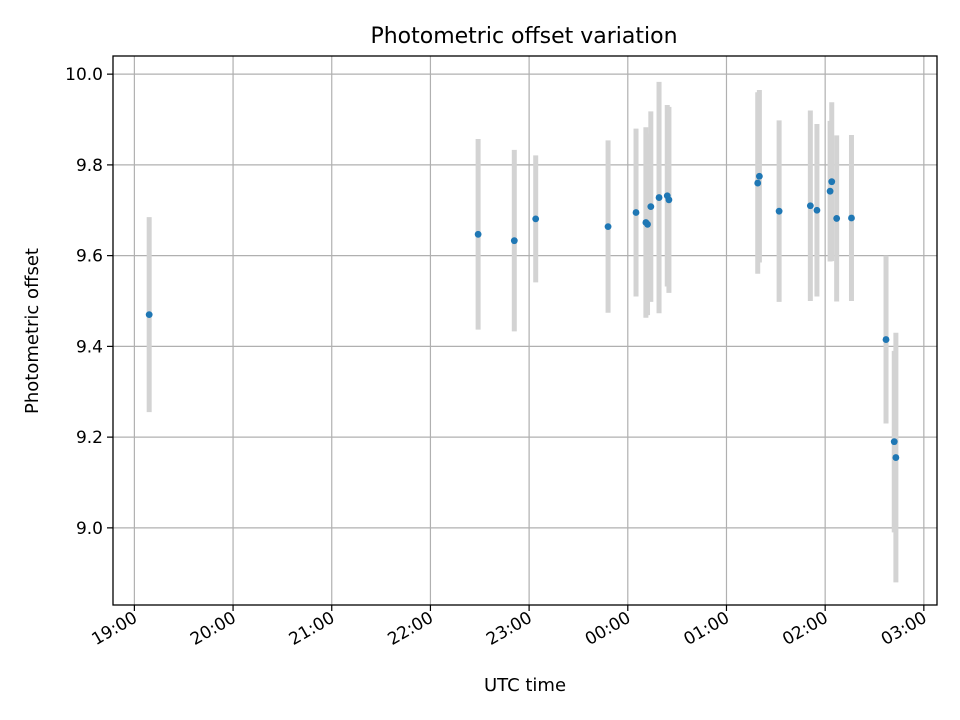 The image size is (960, 720). Describe the element at coordinates (89, 347) in the screenshot. I see `y-tick-label: 9.4` at that location.